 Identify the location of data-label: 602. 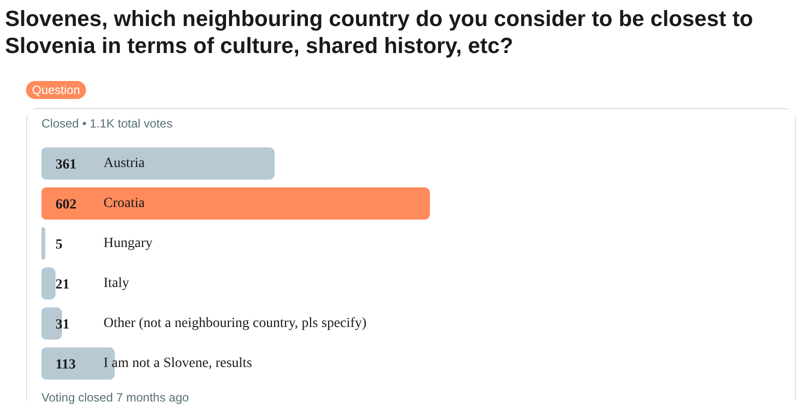
(66, 205).